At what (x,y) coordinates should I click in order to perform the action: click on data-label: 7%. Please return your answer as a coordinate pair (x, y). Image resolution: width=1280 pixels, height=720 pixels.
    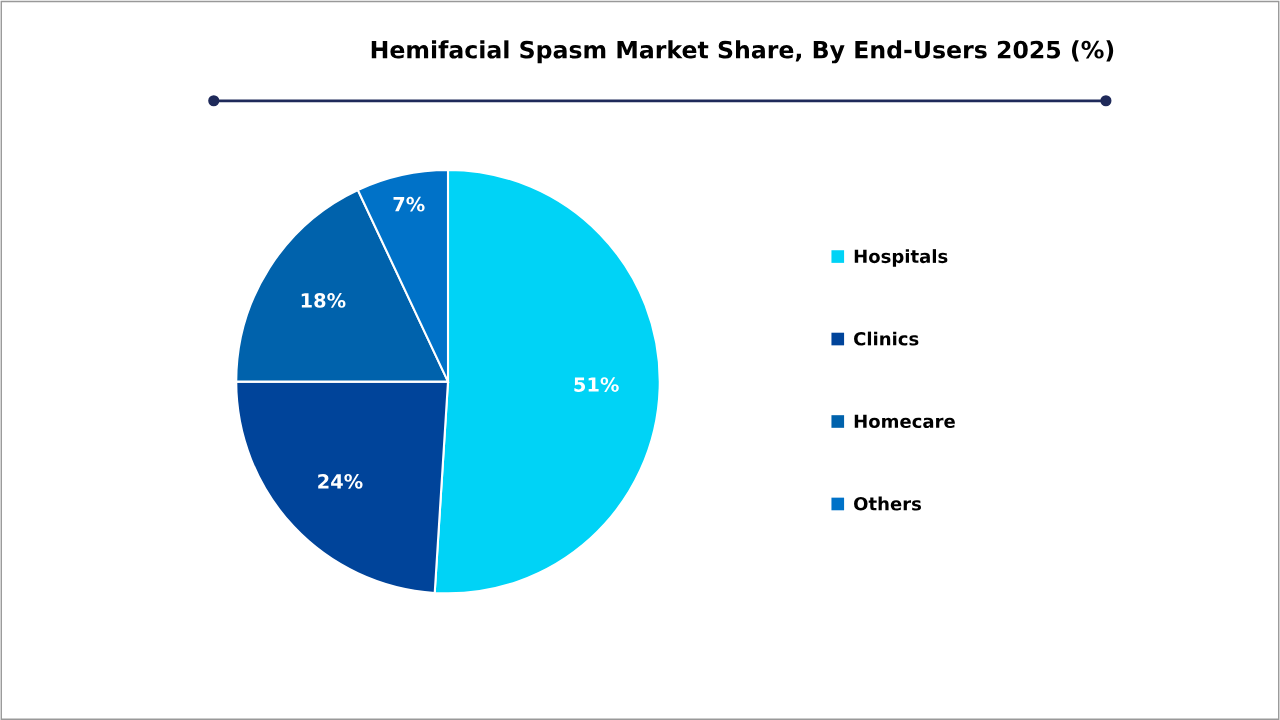
    Looking at the image, I should click on (409, 204).